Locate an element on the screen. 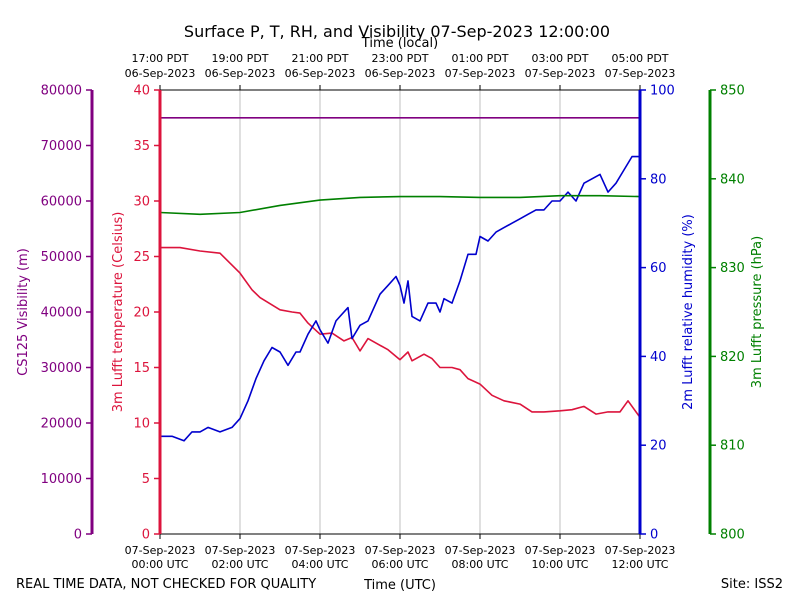 Image resolution: width=800 pixels, height=604 pixels. series-line-pres is located at coordinates (400, 205).